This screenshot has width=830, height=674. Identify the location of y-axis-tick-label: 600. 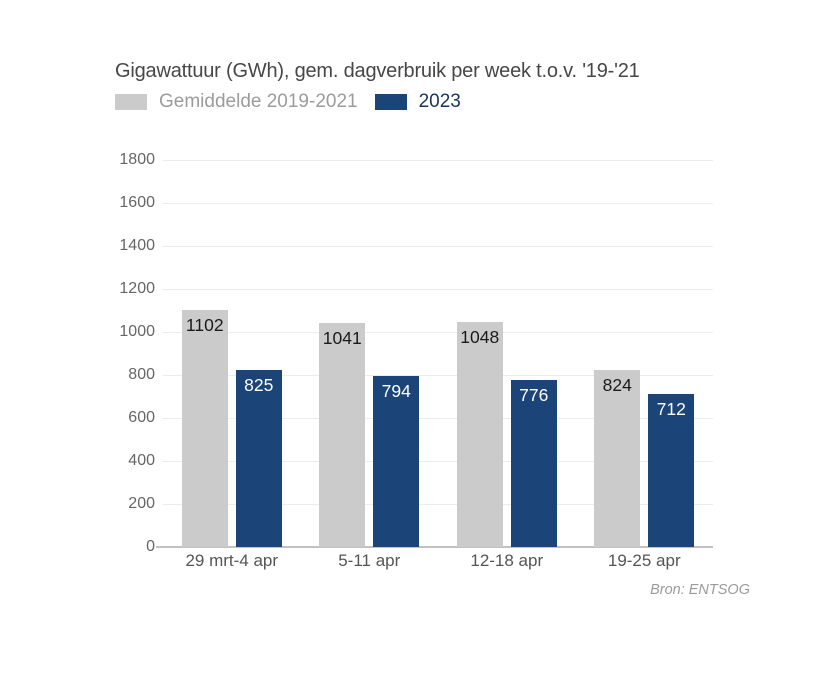
(141, 417).